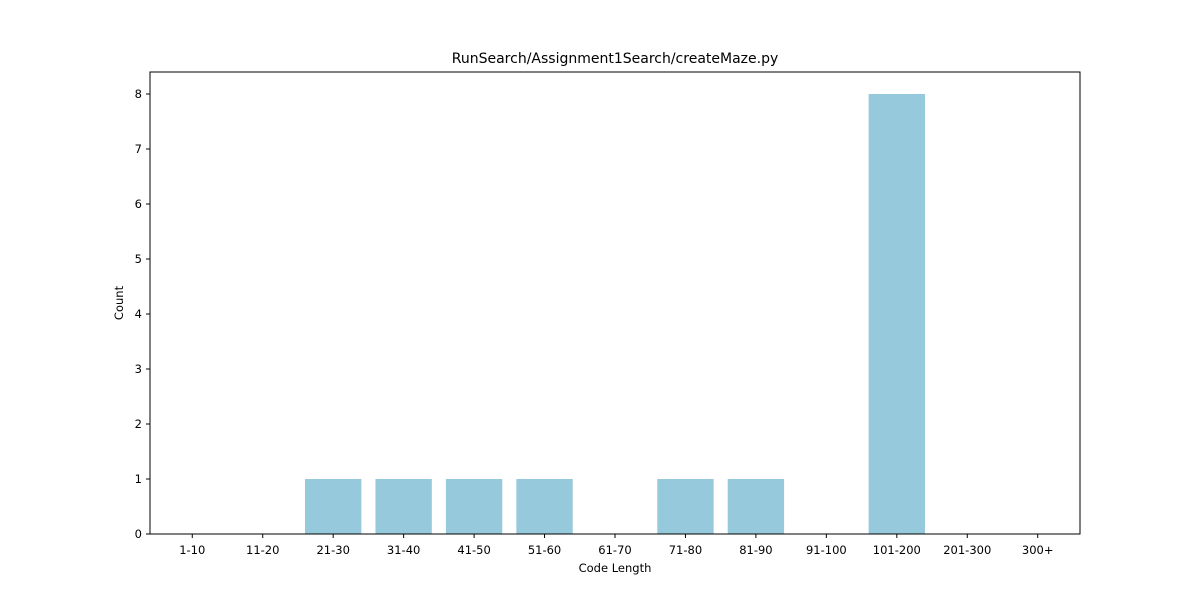 This screenshot has width=1200, height=600. Describe the element at coordinates (262, 550) in the screenshot. I see `x-tick-label: 11-20` at that location.